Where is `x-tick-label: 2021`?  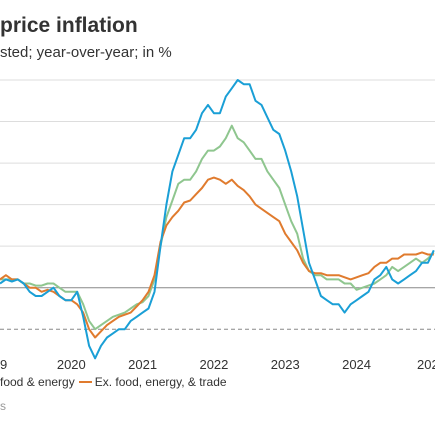
x-tick-label: 2021 is located at coordinates (142, 364).